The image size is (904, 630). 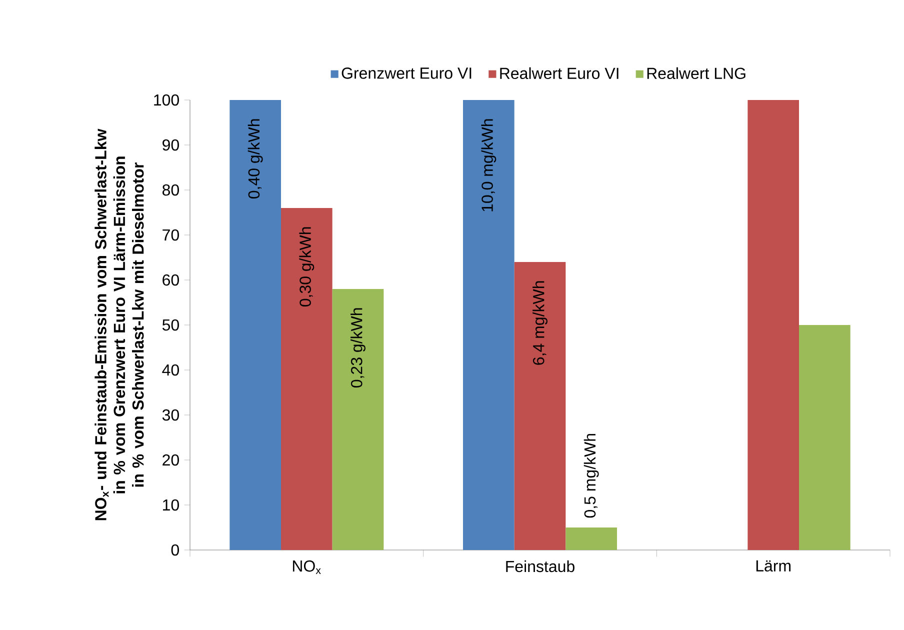 I want to click on annotation: 0,30 g/kWh, so click(x=306, y=266).